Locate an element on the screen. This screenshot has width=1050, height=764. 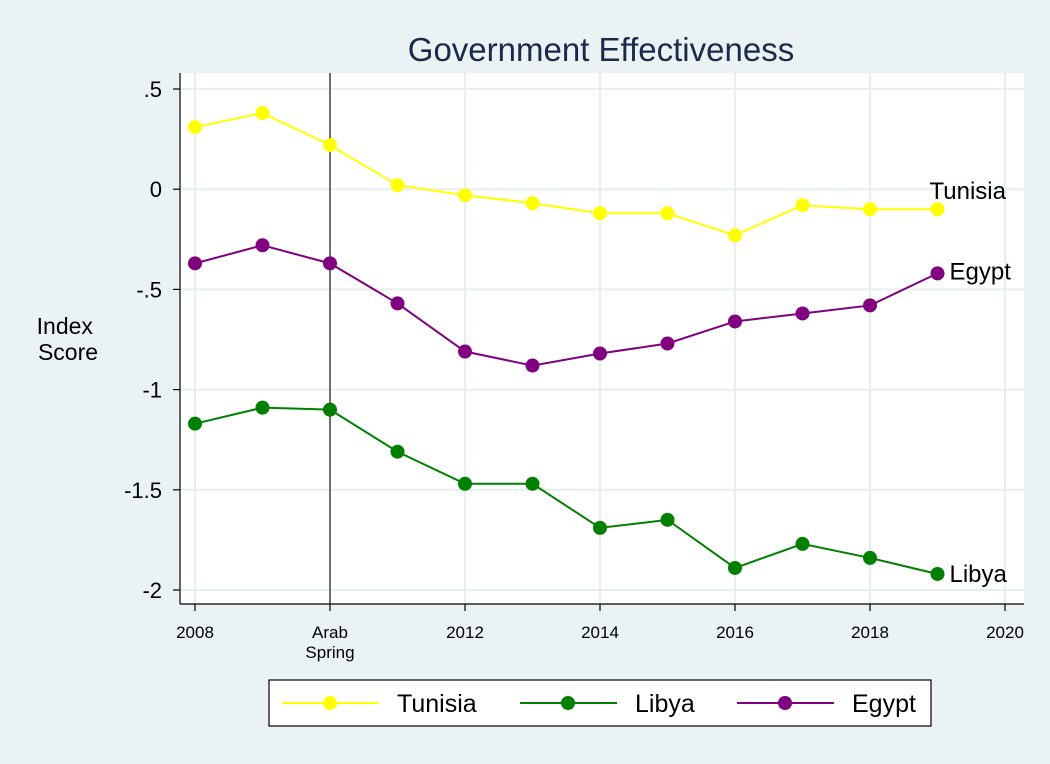
y-tick-label: .5 is located at coordinates (153, 89).